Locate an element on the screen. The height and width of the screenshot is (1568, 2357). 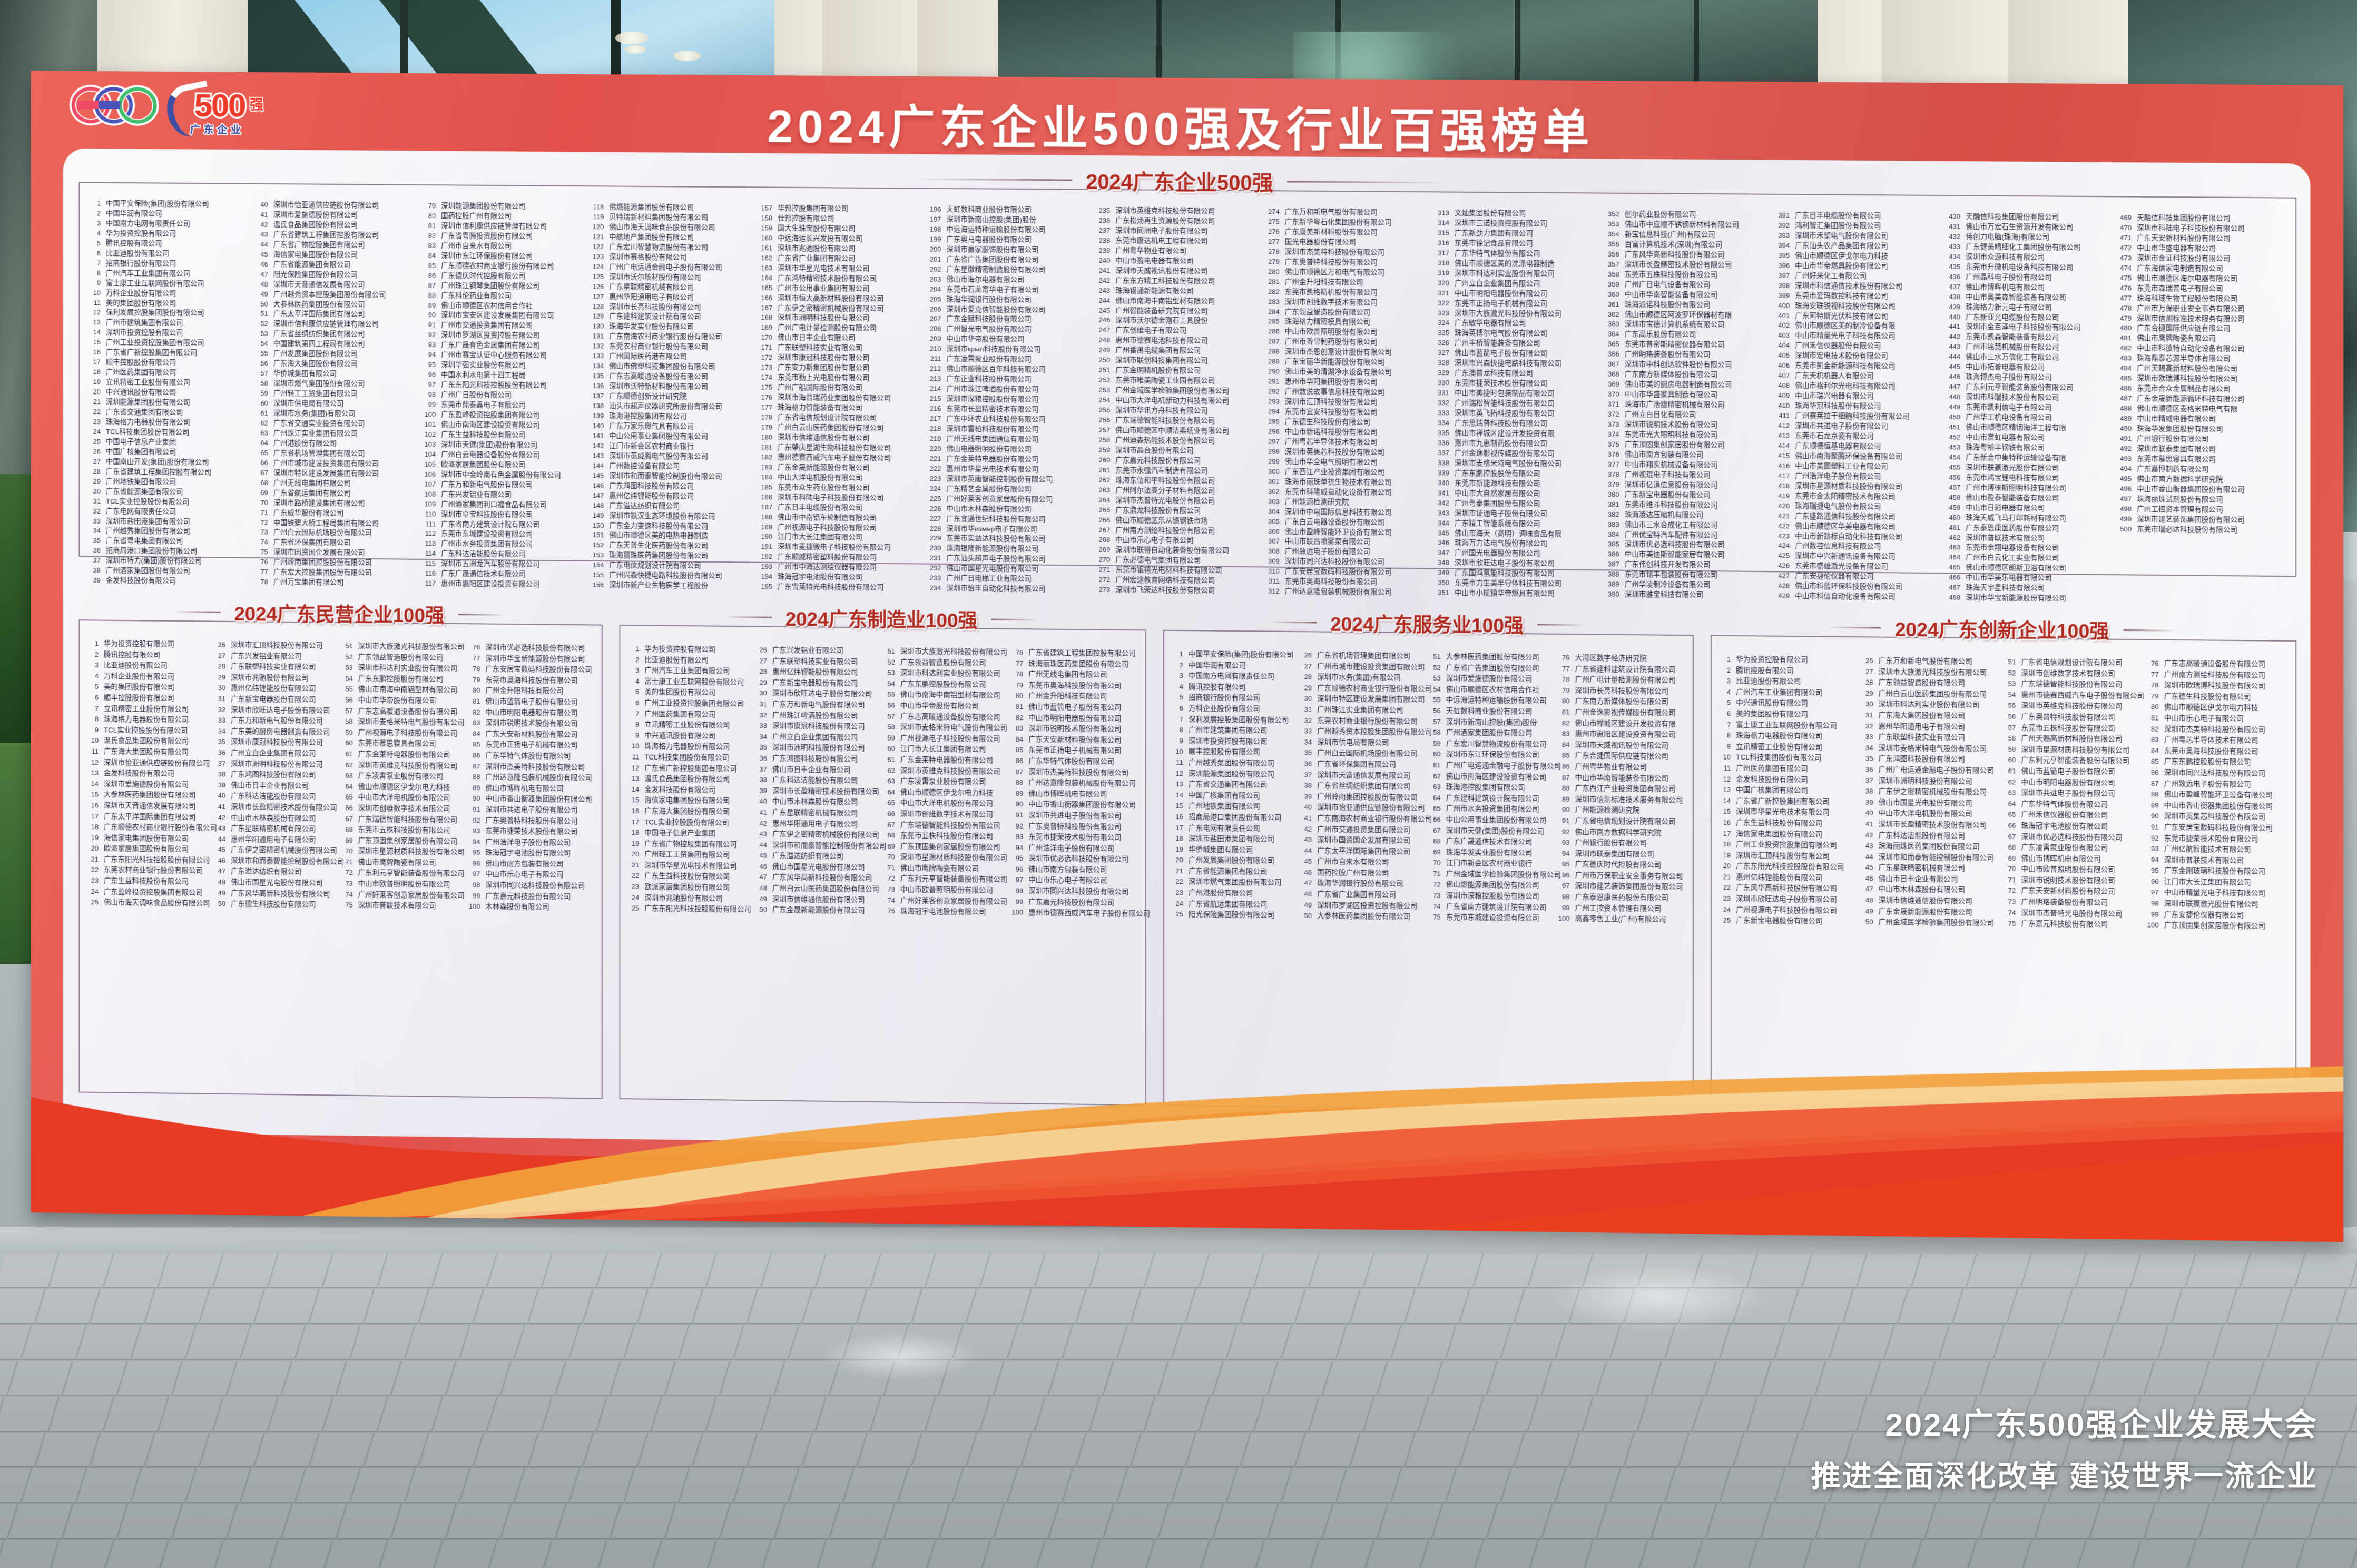
rank-number: 89 is located at coordinates (1019, 793).